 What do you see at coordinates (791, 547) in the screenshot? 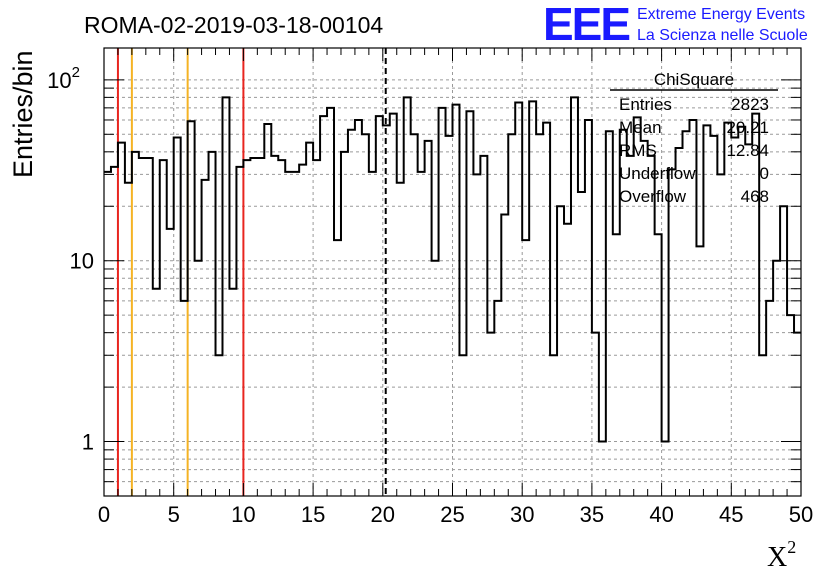
I see `x-axis-superscript: 2` at bounding box center [791, 547].